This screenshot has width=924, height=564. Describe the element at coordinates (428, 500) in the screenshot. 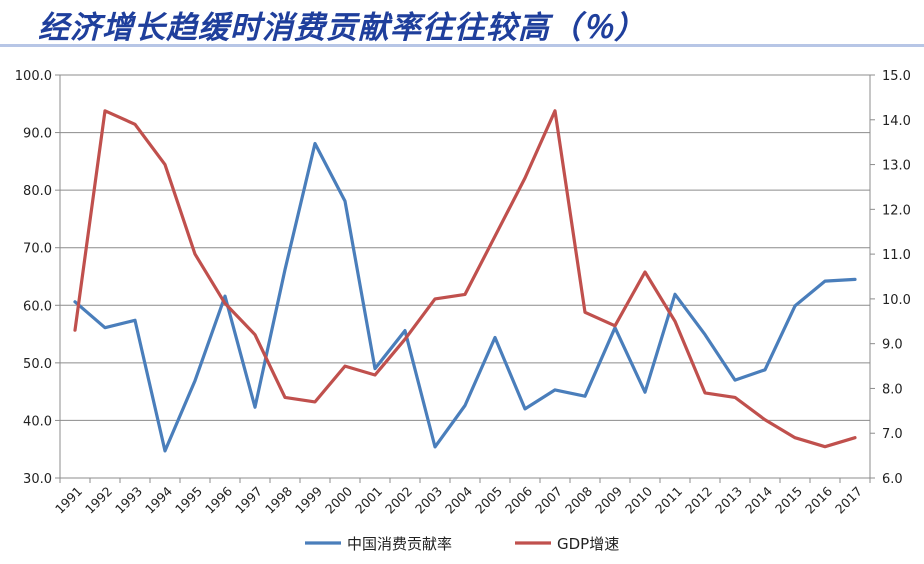

I see `x-axis-tick-label: 2003` at that location.